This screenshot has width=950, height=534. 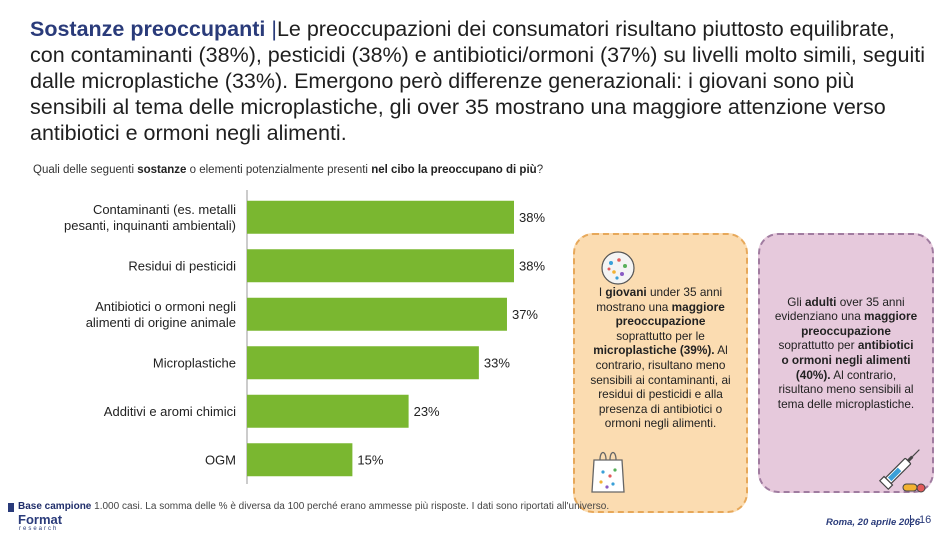 What do you see at coordinates (618, 268) in the screenshot?
I see `microplastics-icon` at bounding box center [618, 268].